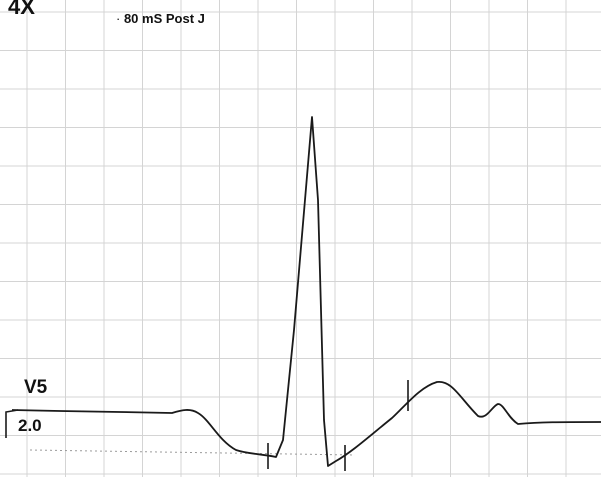 The height and width of the screenshot is (477, 601). What do you see at coordinates (36, 387) in the screenshot?
I see `lead-label: V5` at bounding box center [36, 387].